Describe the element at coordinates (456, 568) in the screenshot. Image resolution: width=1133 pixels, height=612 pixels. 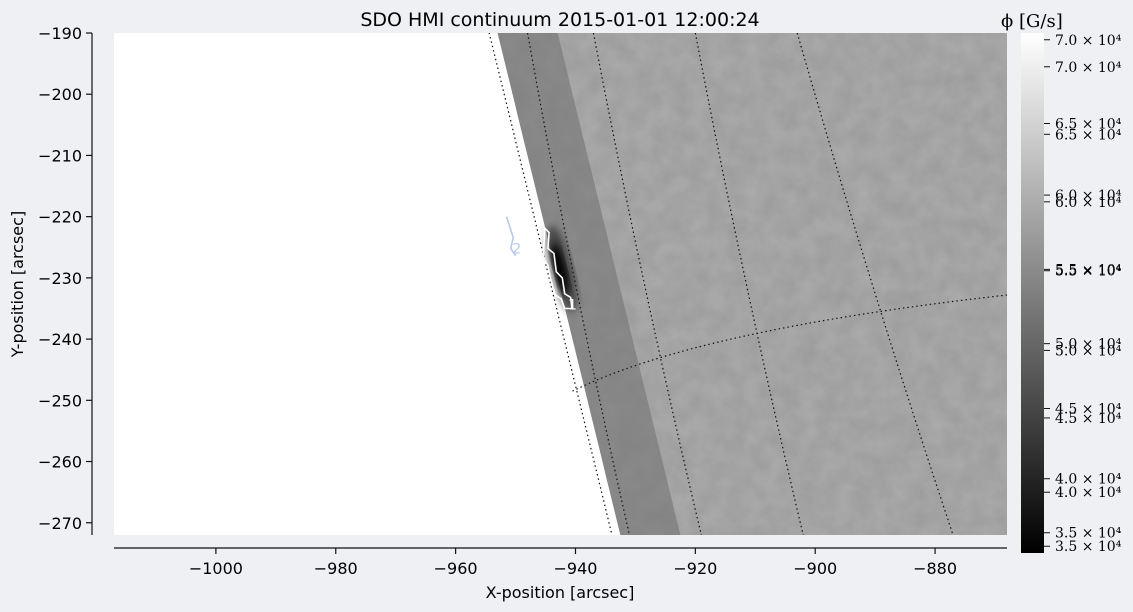
I see `x-tick-label: −960` at that location.